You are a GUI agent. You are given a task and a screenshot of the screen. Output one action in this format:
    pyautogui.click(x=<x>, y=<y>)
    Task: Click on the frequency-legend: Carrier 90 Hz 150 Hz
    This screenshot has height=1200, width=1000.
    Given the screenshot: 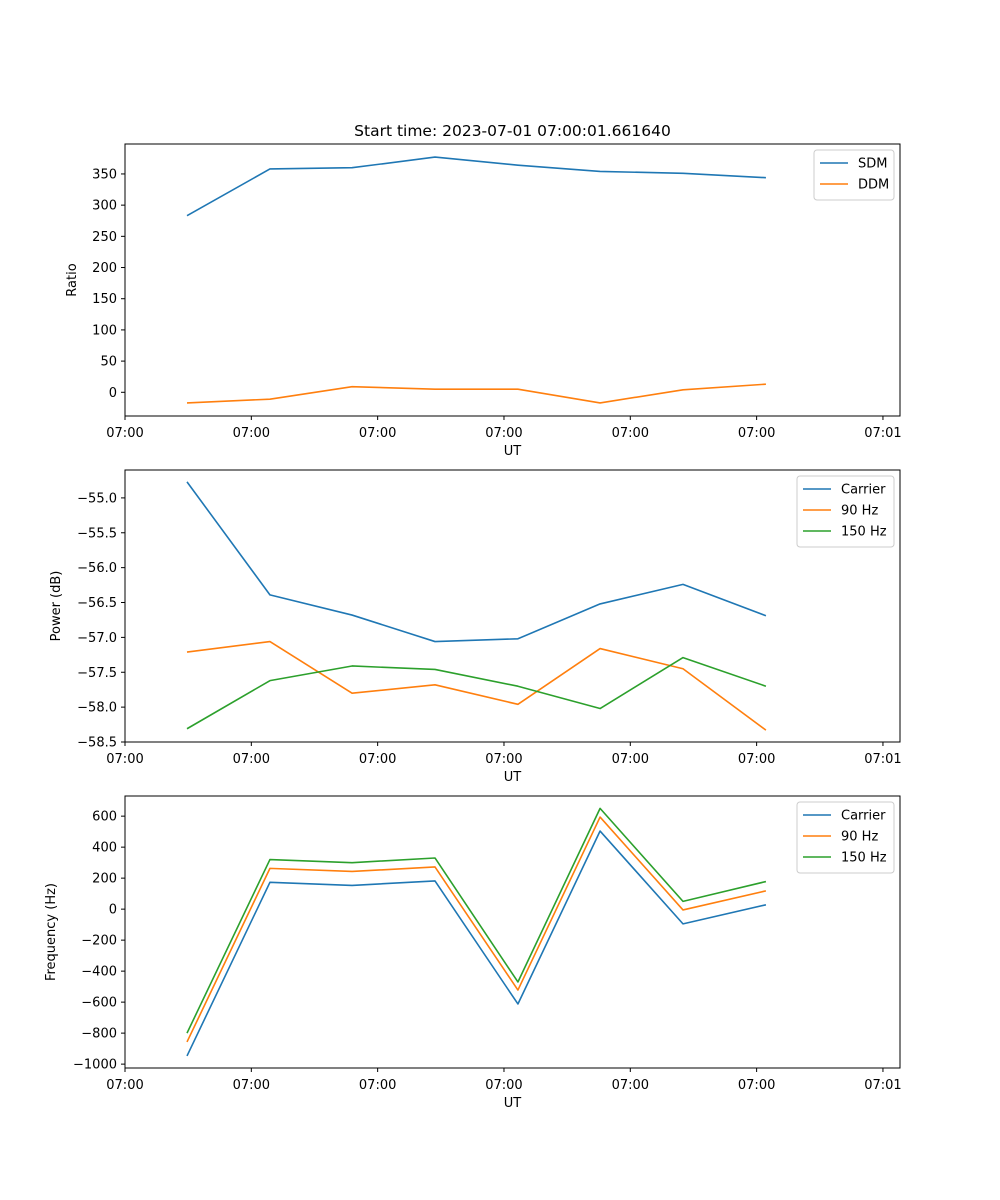 What is the action you would take?
    pyautogui.click(x=845, y=837)
    